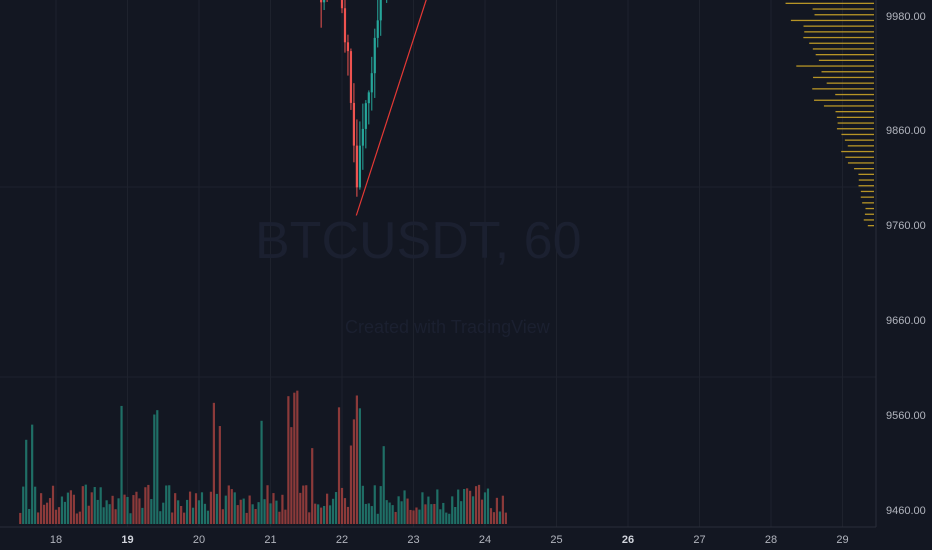 This screenshot has height=550, width=932. I want to click on price-tick-label: 9560.00, so click(906, 416).